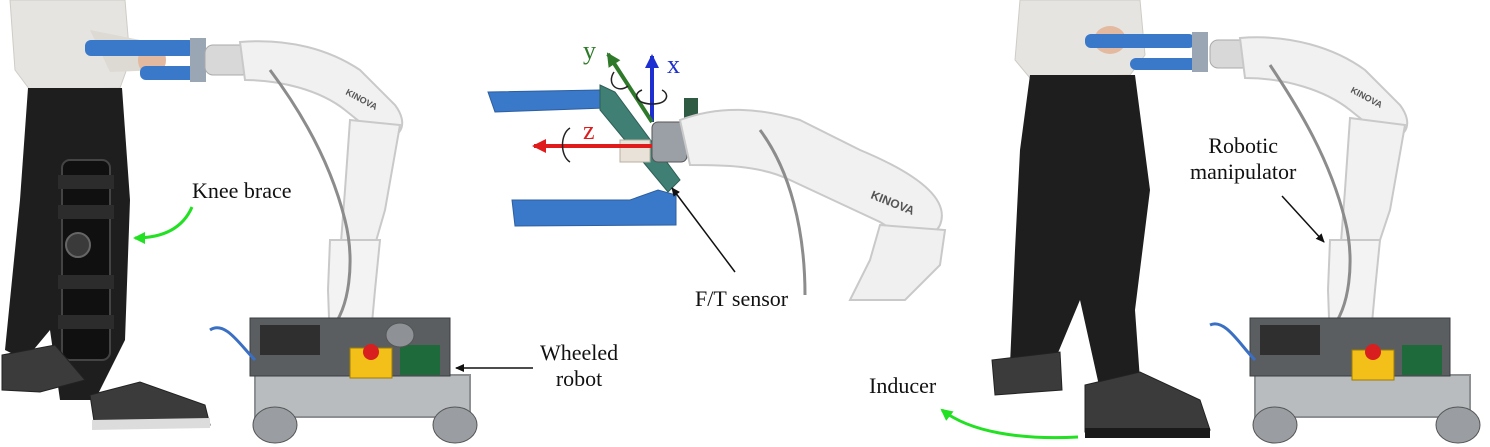 This screenshot has height=447, width=1490. Describe the element at coordinates (799, 199) in the screenshot. I see `middle-robot-arm: KINOVA` at that location.